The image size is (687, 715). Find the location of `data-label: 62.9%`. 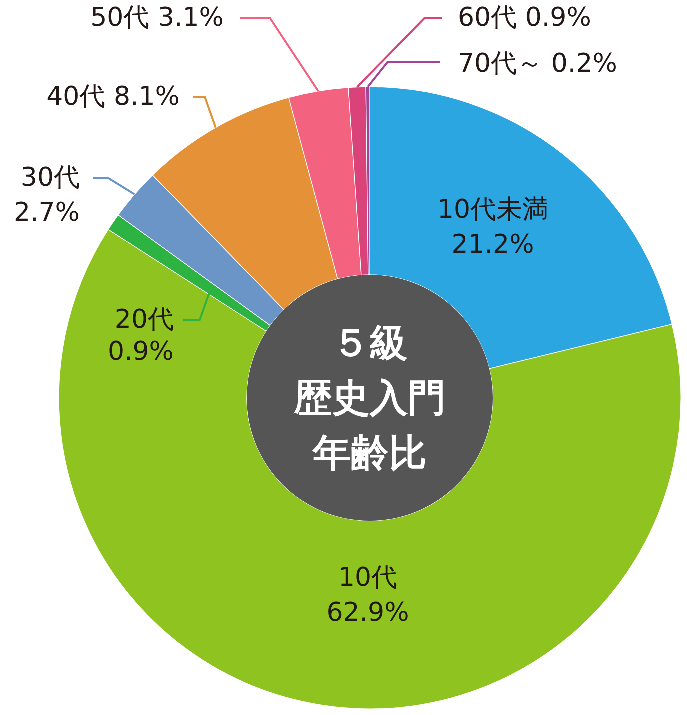

data-label: 62.9% is located at coordinates (368, 613).